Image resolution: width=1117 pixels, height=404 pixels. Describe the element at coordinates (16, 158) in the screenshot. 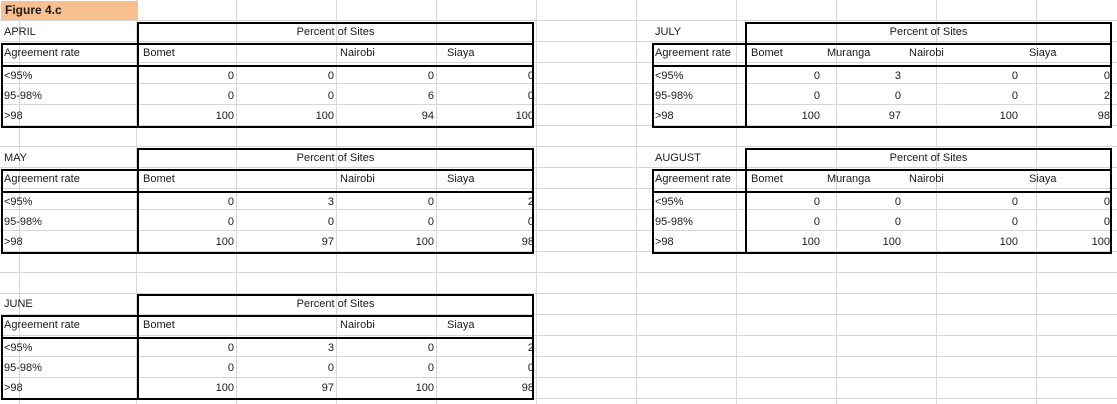

I see `month-label-may: MAY` at that location.